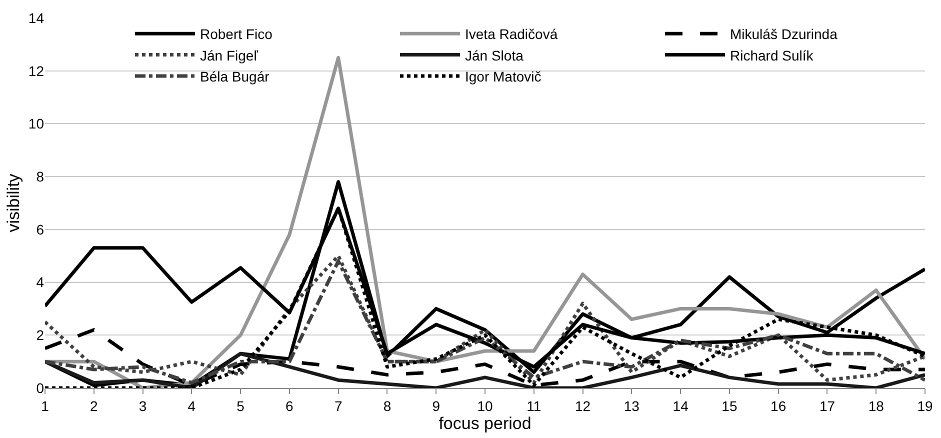 The image size is (941, 438). Describe the element at coordinates (13, 202) in the screenshot. I see `y-axis-title: visibility` at that location.